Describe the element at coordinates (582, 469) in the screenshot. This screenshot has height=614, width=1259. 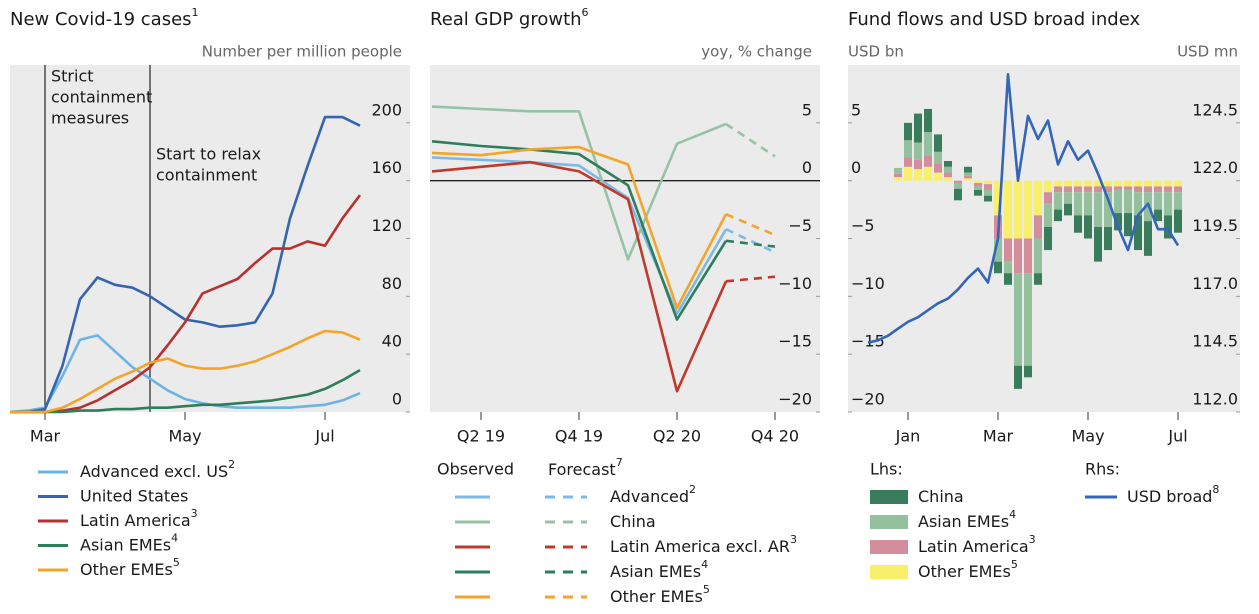
I see `legend-header-text: Forecast` at that location.